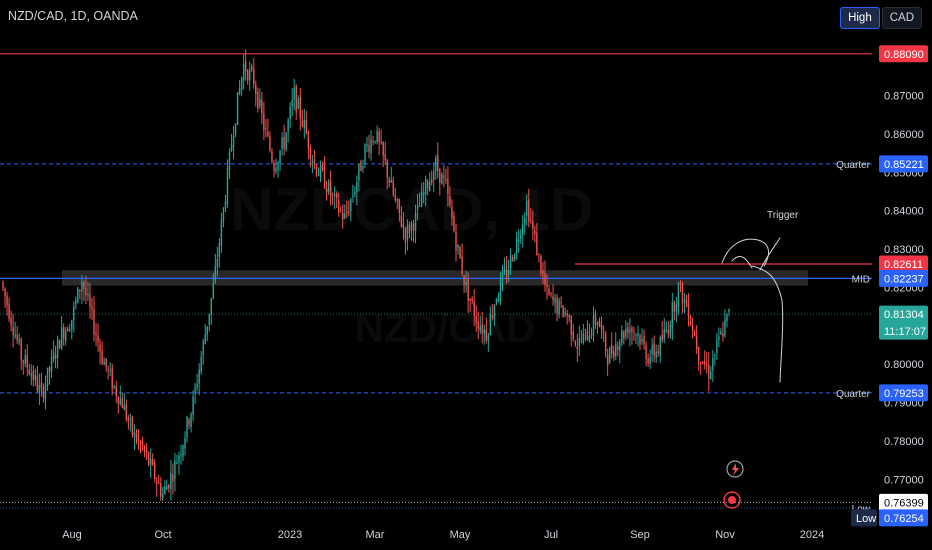 This screenshot has width=932, height=550. I want to click on price-tag-high-red: 0.88090, so click(904, 55).